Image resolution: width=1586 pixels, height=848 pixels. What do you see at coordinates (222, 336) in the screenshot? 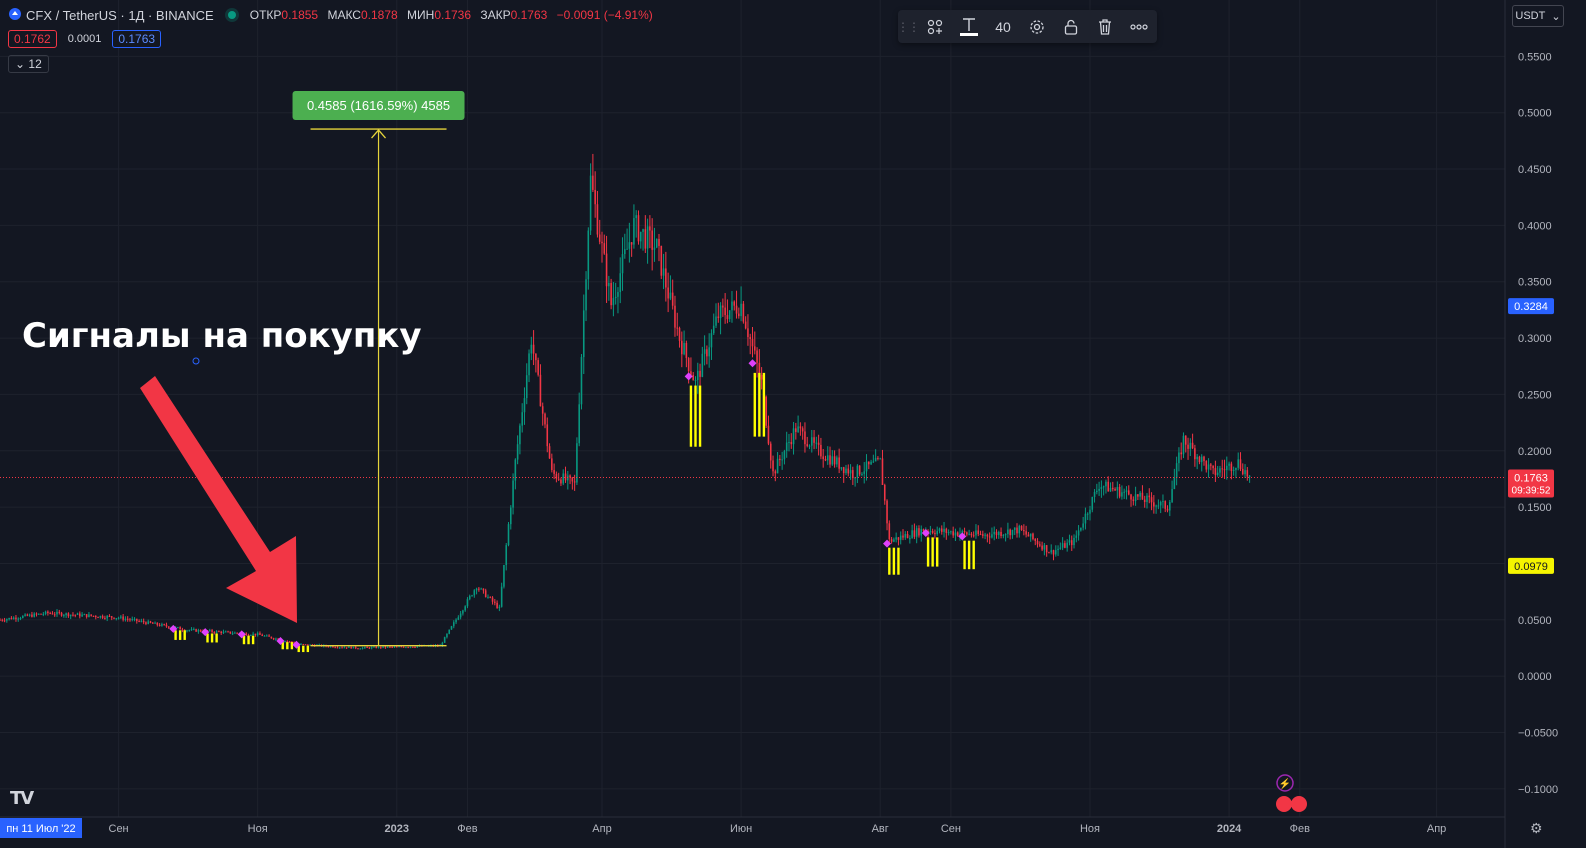
I see `annotation-text: Сигналы на покупку` at bounding box center [222, 336].